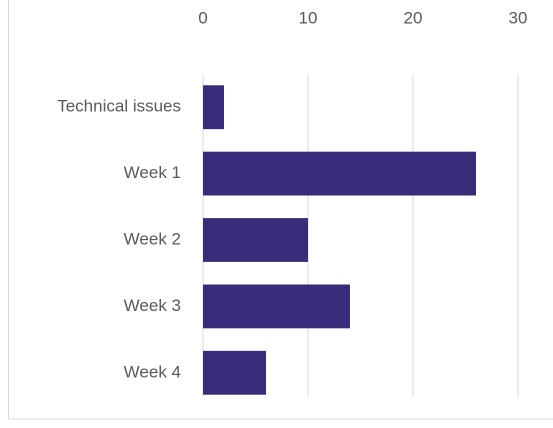  I want to click on y-tick-label: Week 1, so click(152, 172).